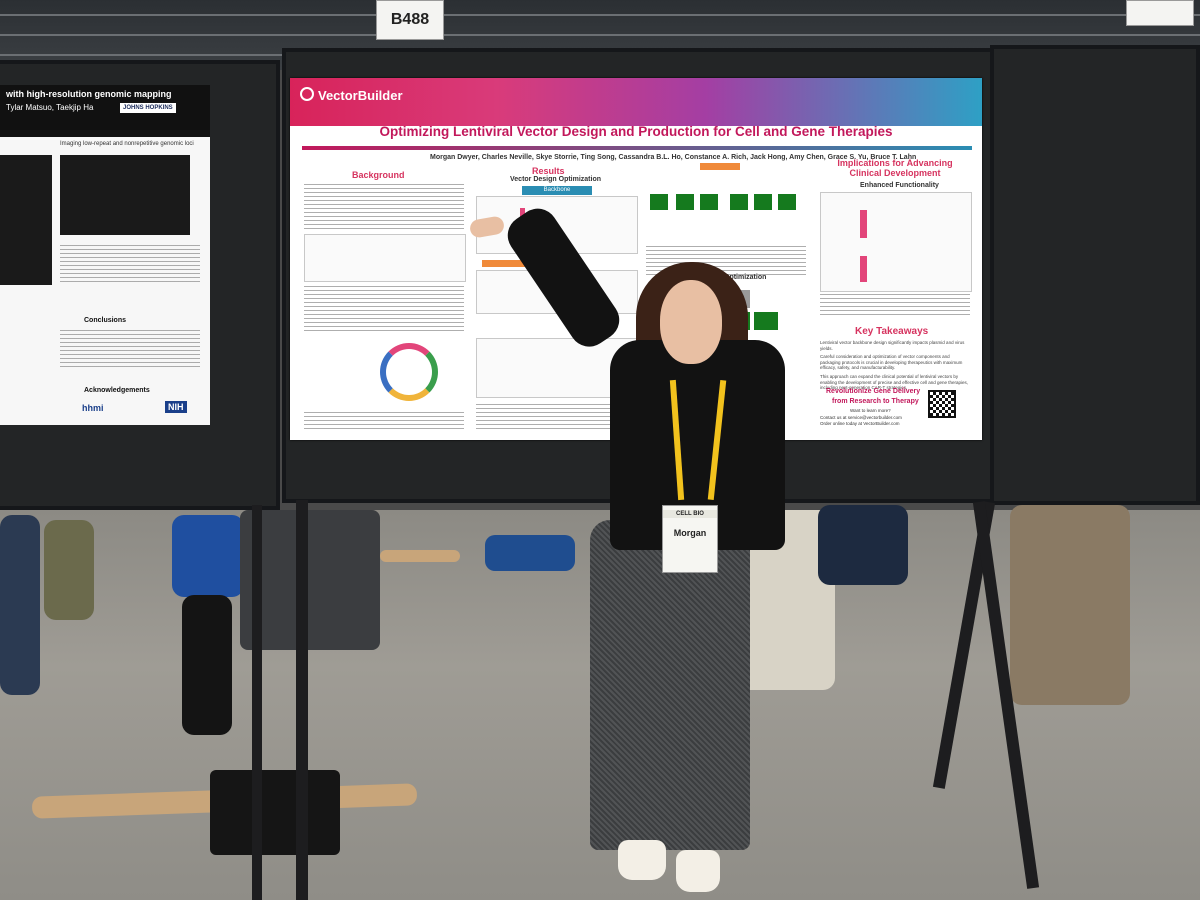  I want to click on booth-number-sign: B488, so click(410, 20).